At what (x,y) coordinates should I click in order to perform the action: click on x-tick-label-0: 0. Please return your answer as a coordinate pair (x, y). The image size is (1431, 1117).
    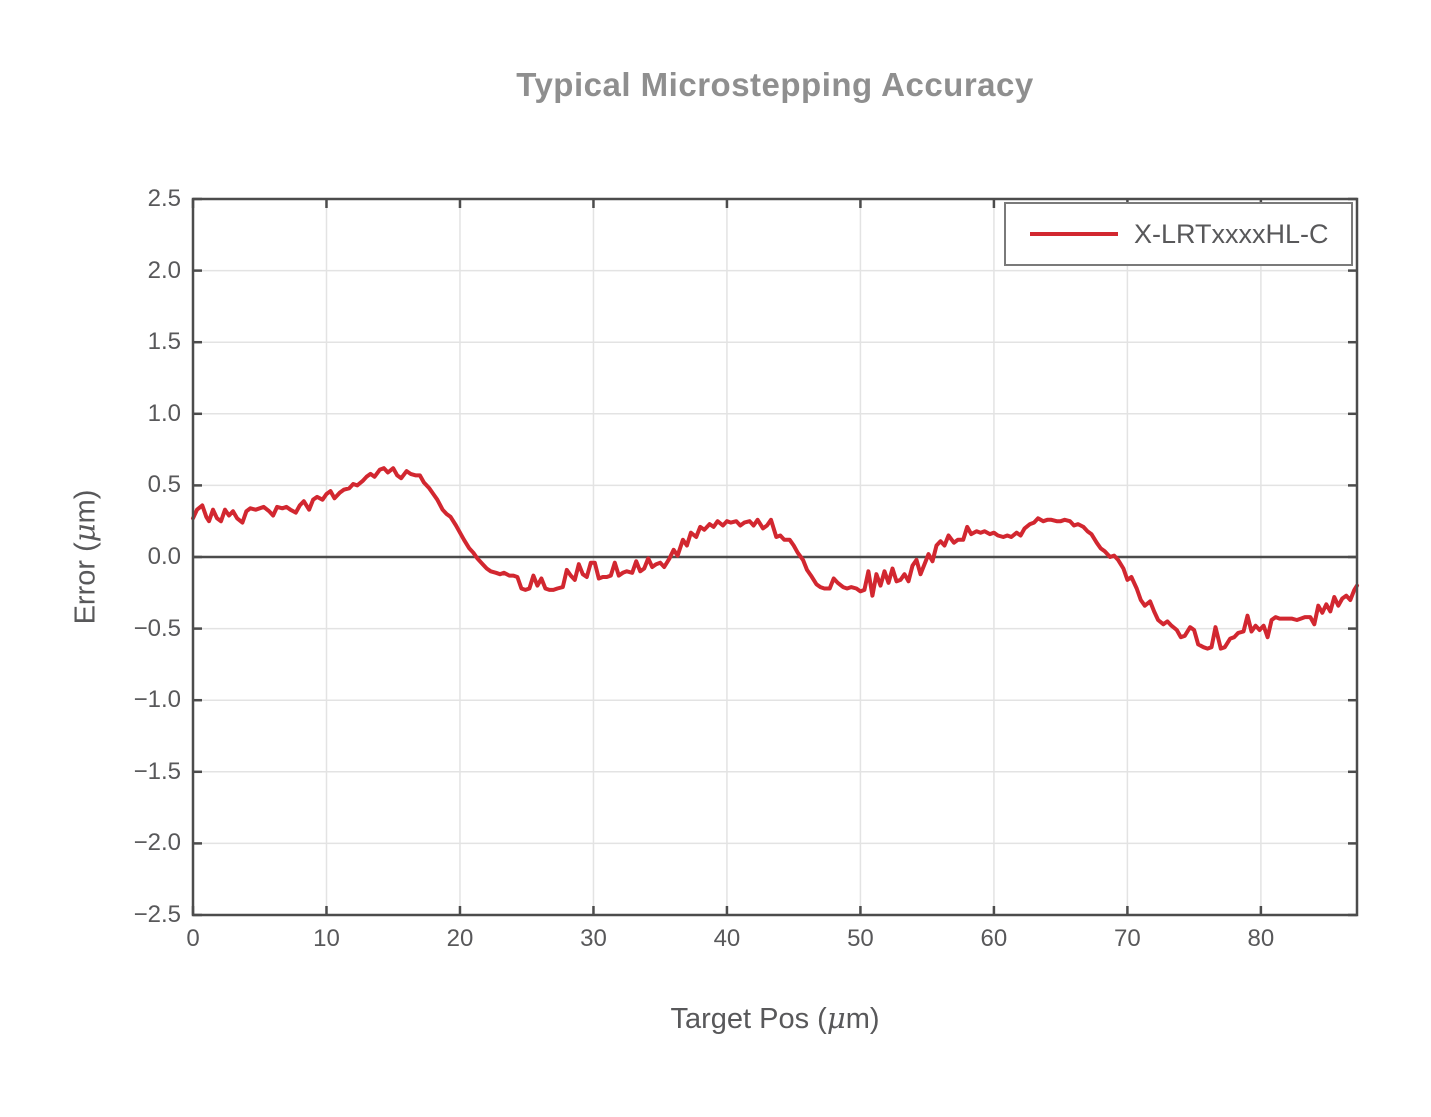
    Looking at the image, I should click on (193, 938).